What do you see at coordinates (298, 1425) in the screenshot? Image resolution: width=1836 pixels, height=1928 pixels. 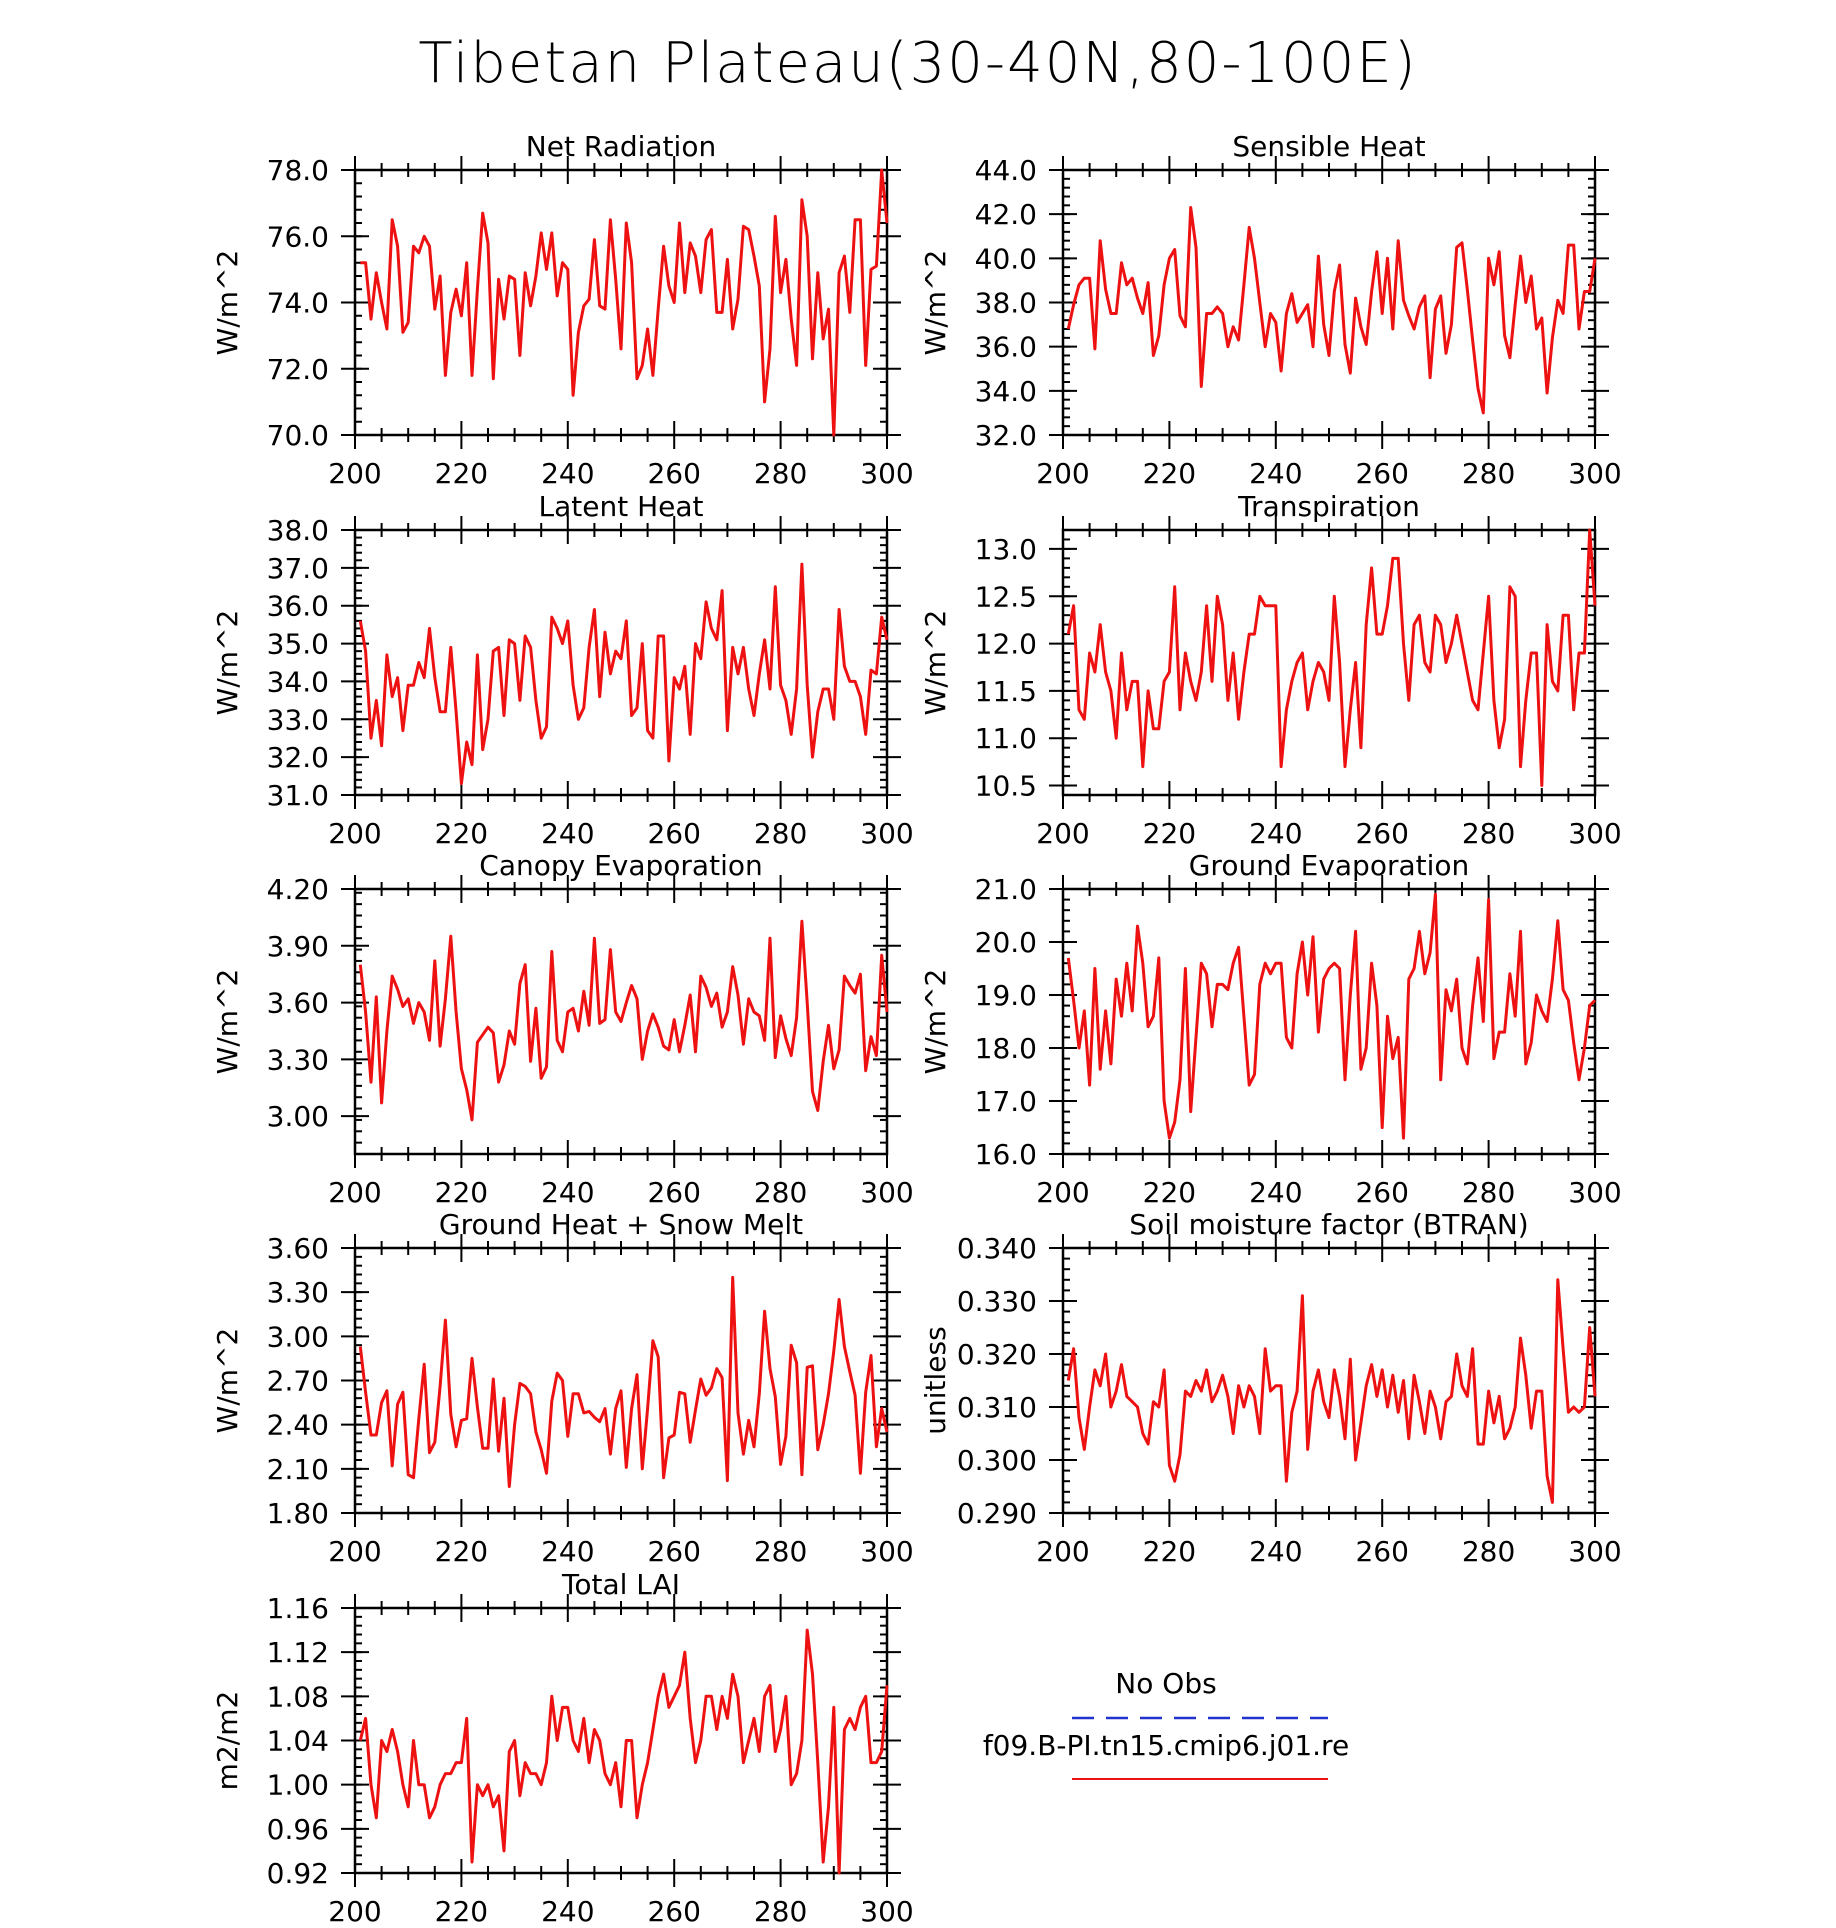 I see `y-tick-label: 2.40` at bounding box center [298, 1425].